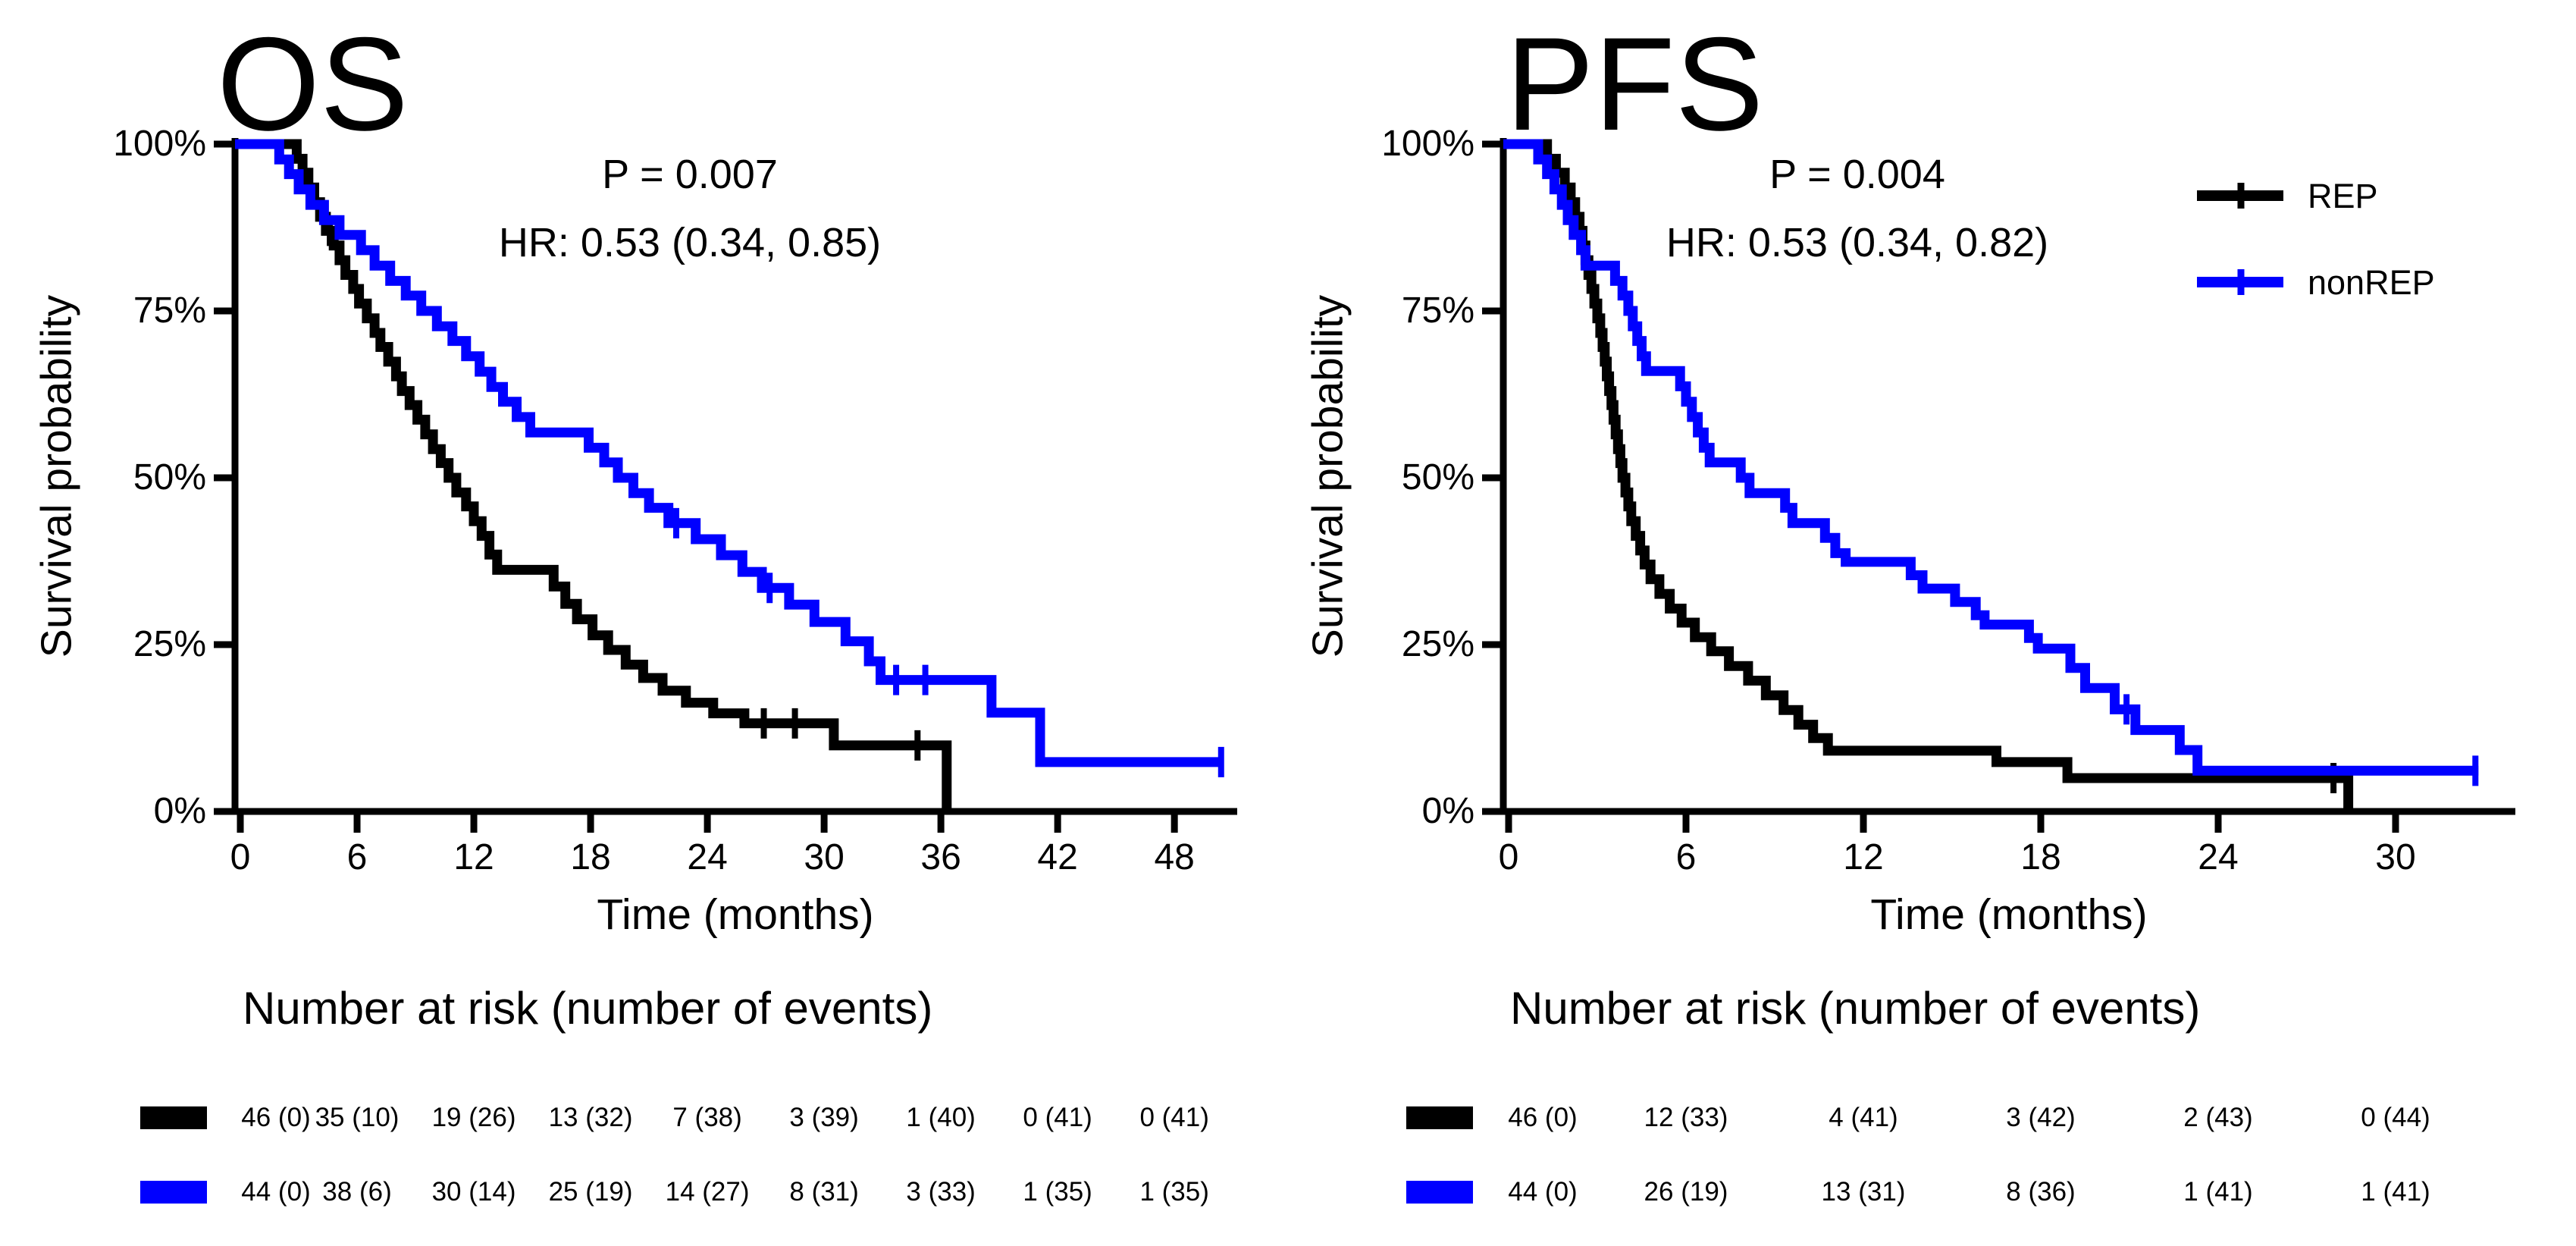  I want to click on risk-count-nonrep-os: 3 (33), so click(941, 1192).